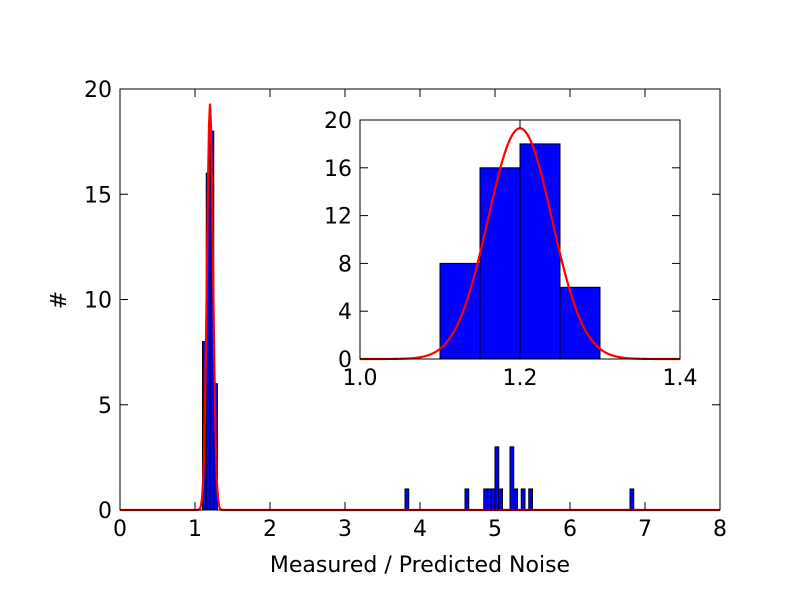  What do you see at coordinates (105, 406) in the screenshot?
I see `main-y-tick-label: 5` at bounding box center [105, 406].